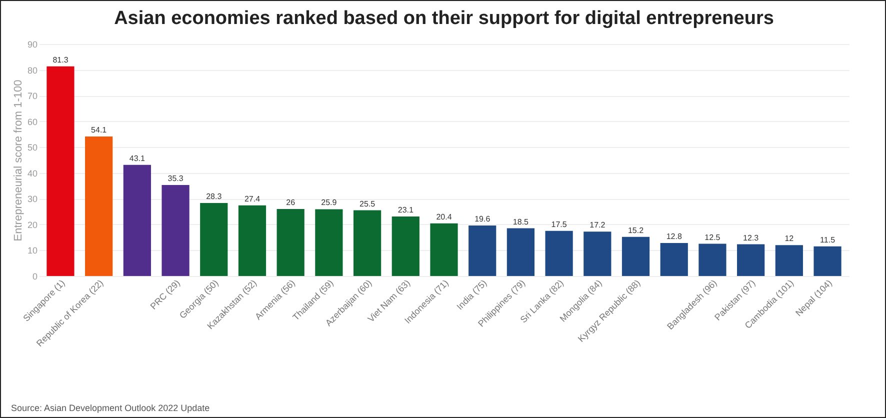 The width and height of the screenshot is (886, 418). I want to click on data-label: 27.4, so click(252, 199).